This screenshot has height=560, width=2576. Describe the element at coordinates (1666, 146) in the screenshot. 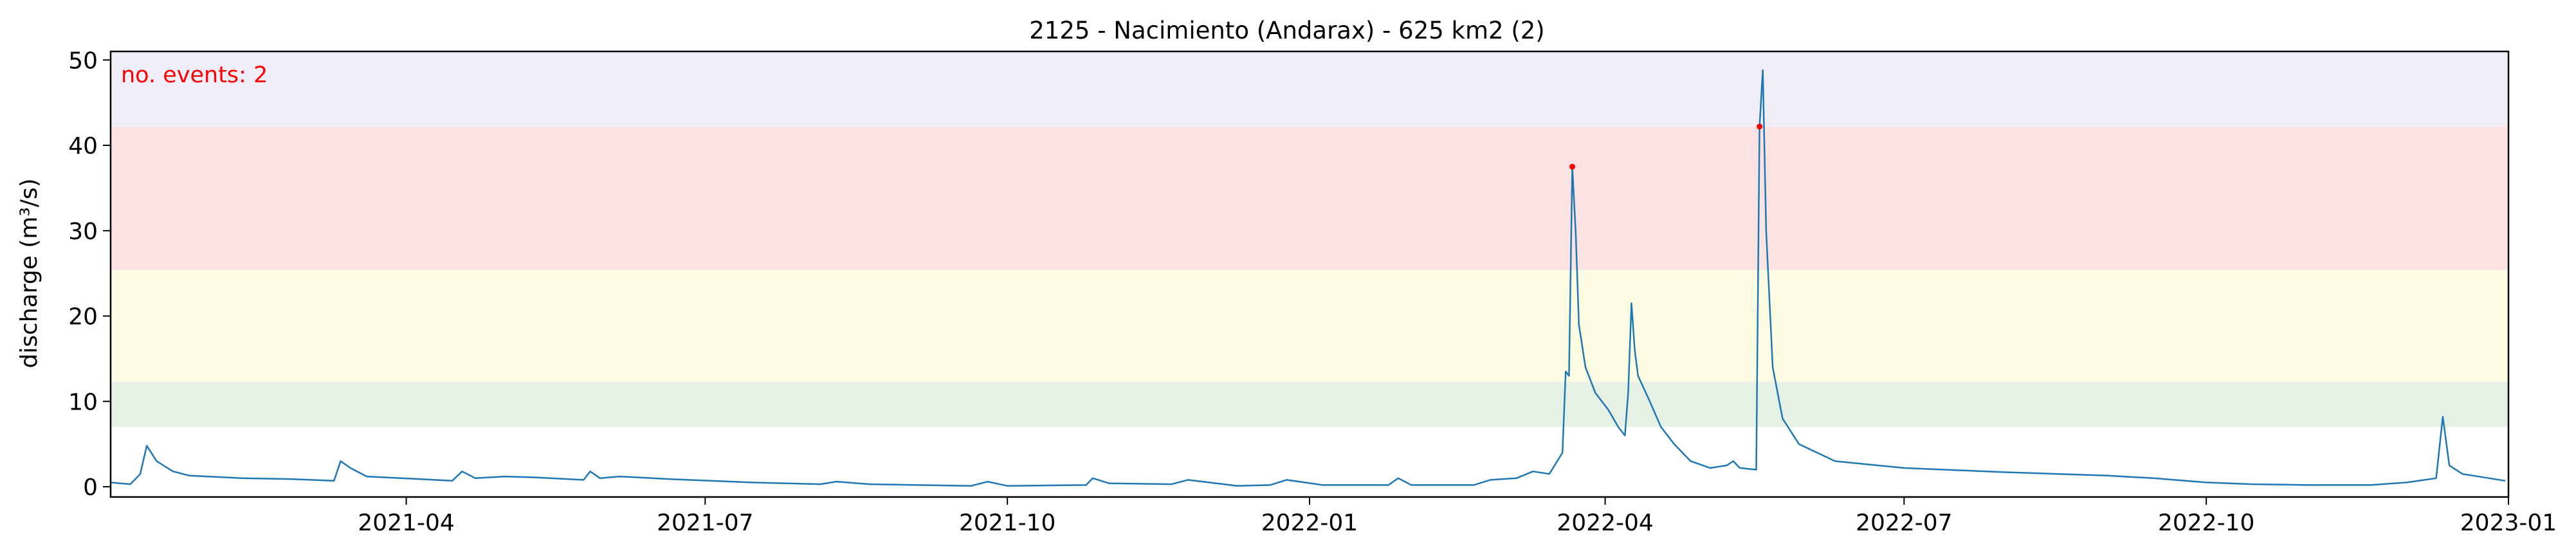

I see `event-markers` at that location.